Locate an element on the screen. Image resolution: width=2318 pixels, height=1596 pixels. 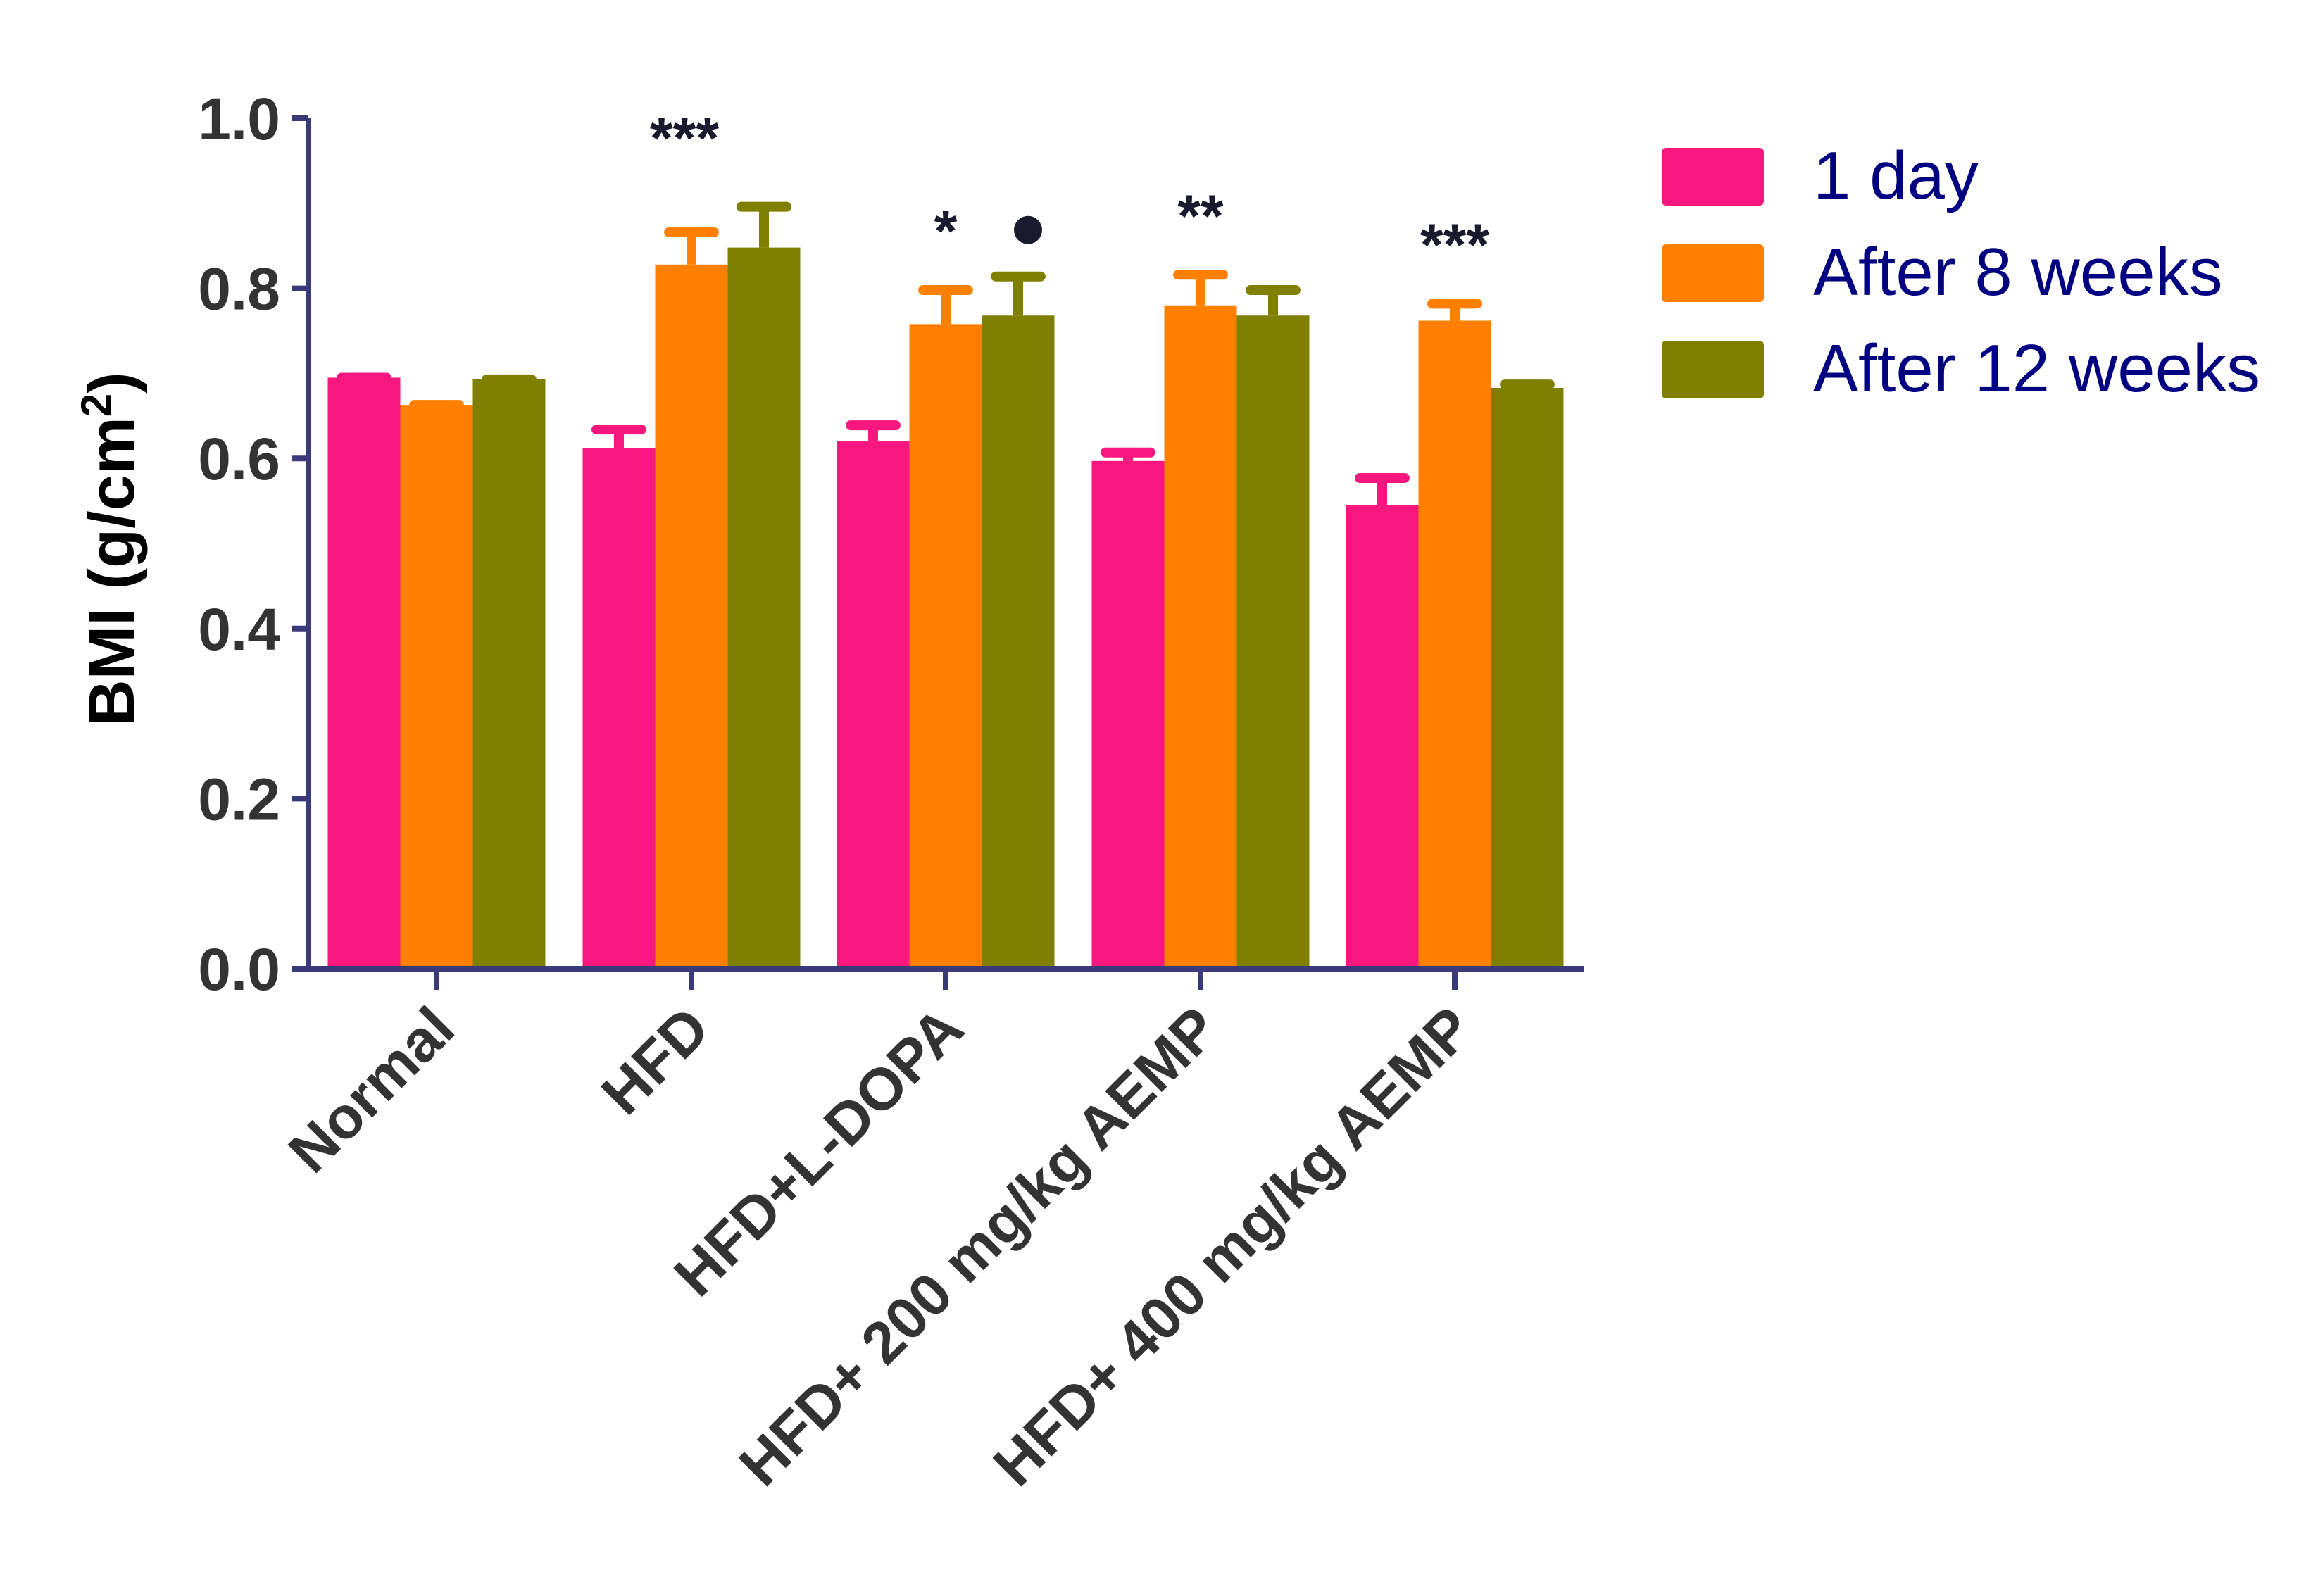
y-tick-label: 1.0 is located at coordinates (239, 119).